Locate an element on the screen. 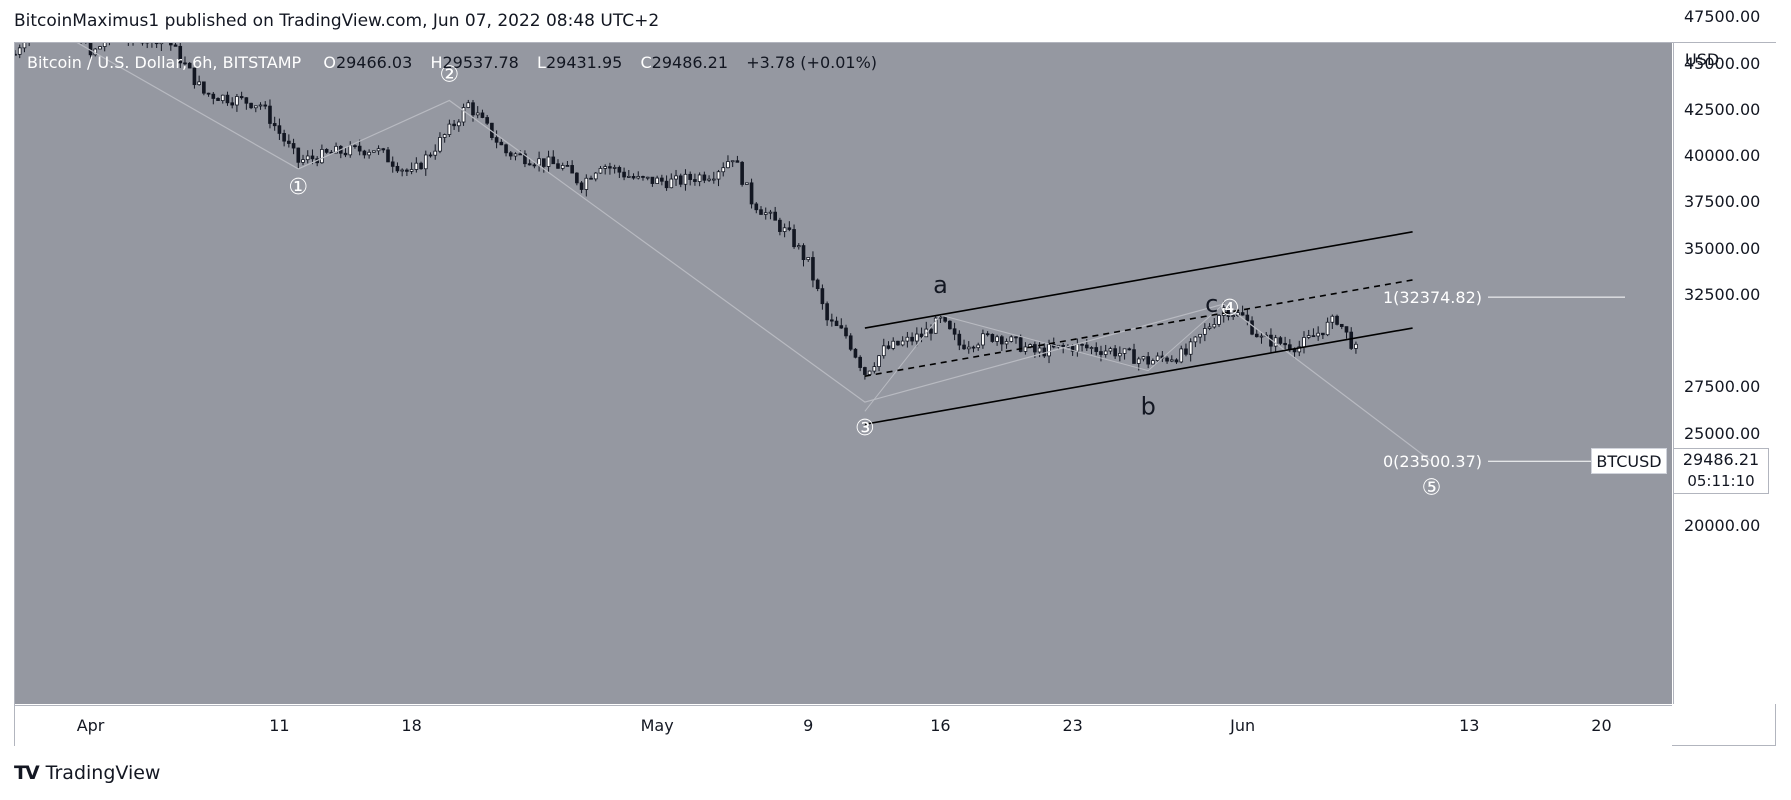 Image resolution: width=1791 pixels, height=800 pixels. abc-label: c is located at coordinates (1211, 304).